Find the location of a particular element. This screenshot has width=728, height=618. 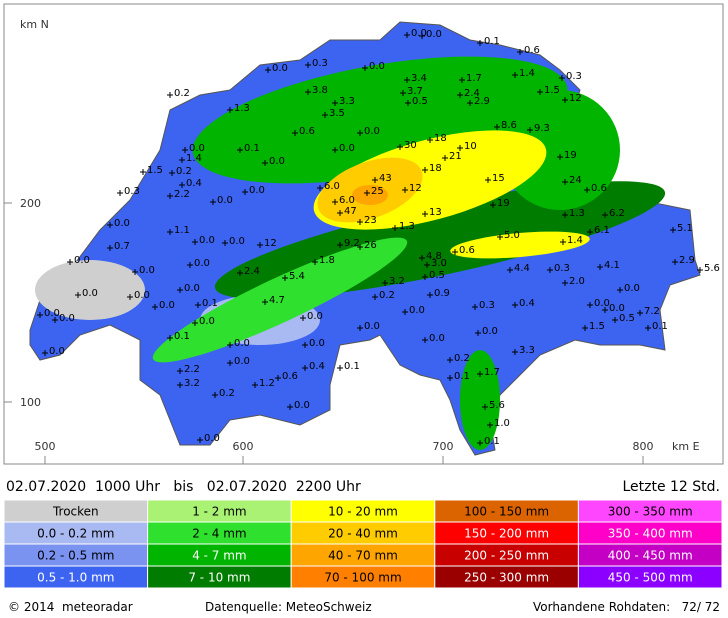

legend-label: 250 - 300 mm is located at coordinates (506, 578).